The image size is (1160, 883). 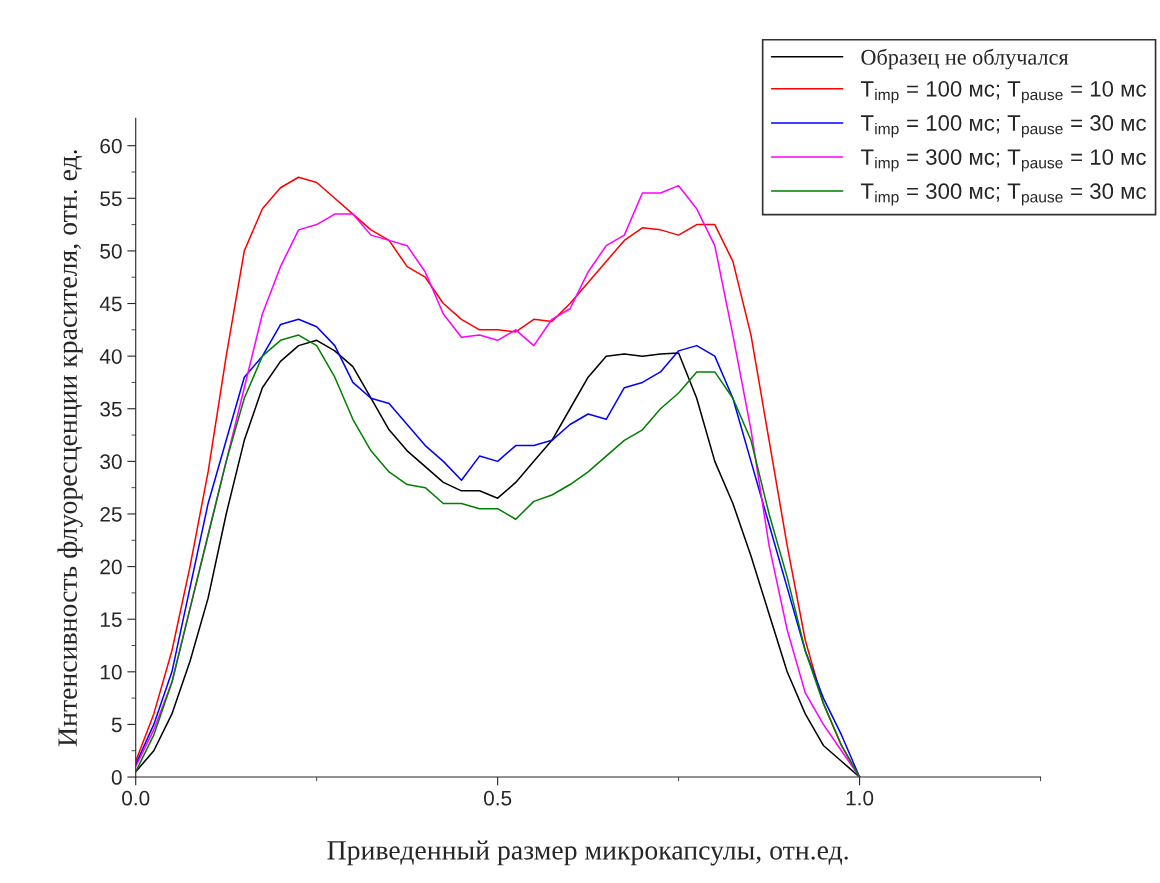 I want to click on y-tick-label: 60, so click(x=111, y=146).